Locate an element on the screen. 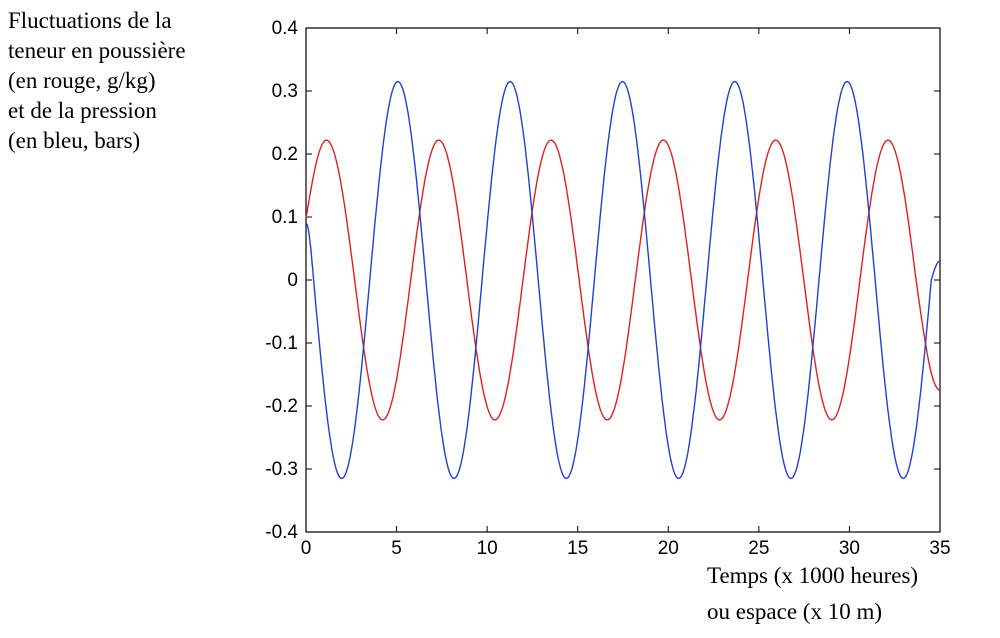 The width and height of the screenshot is (1000, 638). y-tick-label: 0.2 is located at coordinates (285, 154).